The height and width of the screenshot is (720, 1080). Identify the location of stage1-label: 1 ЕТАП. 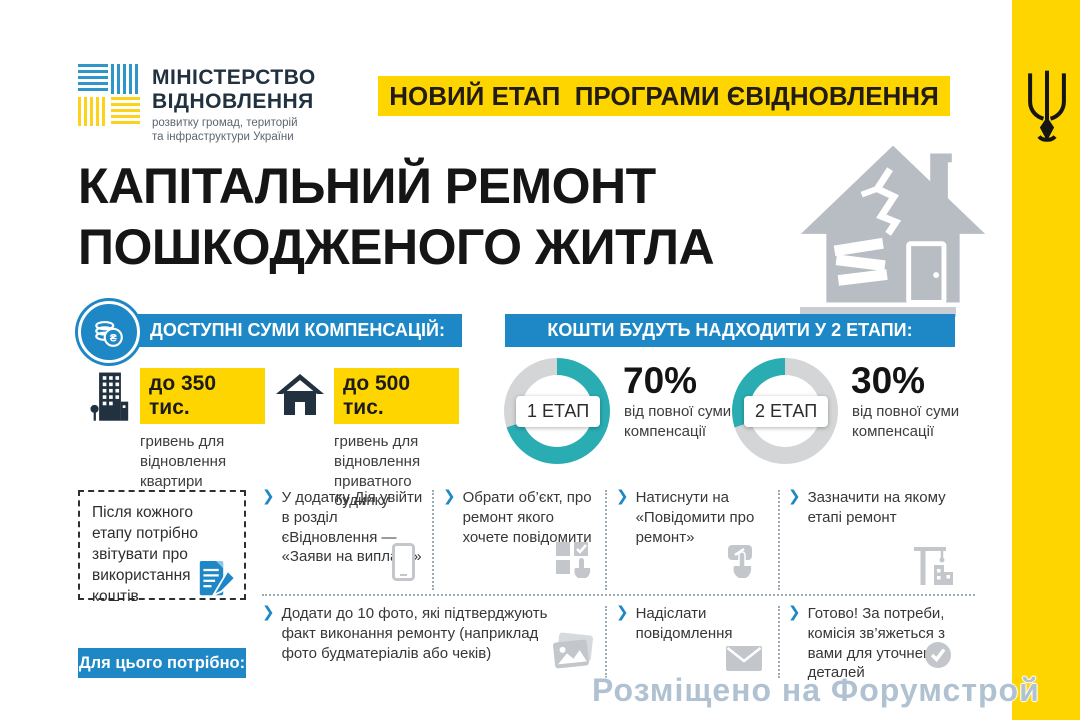
(558, 411).